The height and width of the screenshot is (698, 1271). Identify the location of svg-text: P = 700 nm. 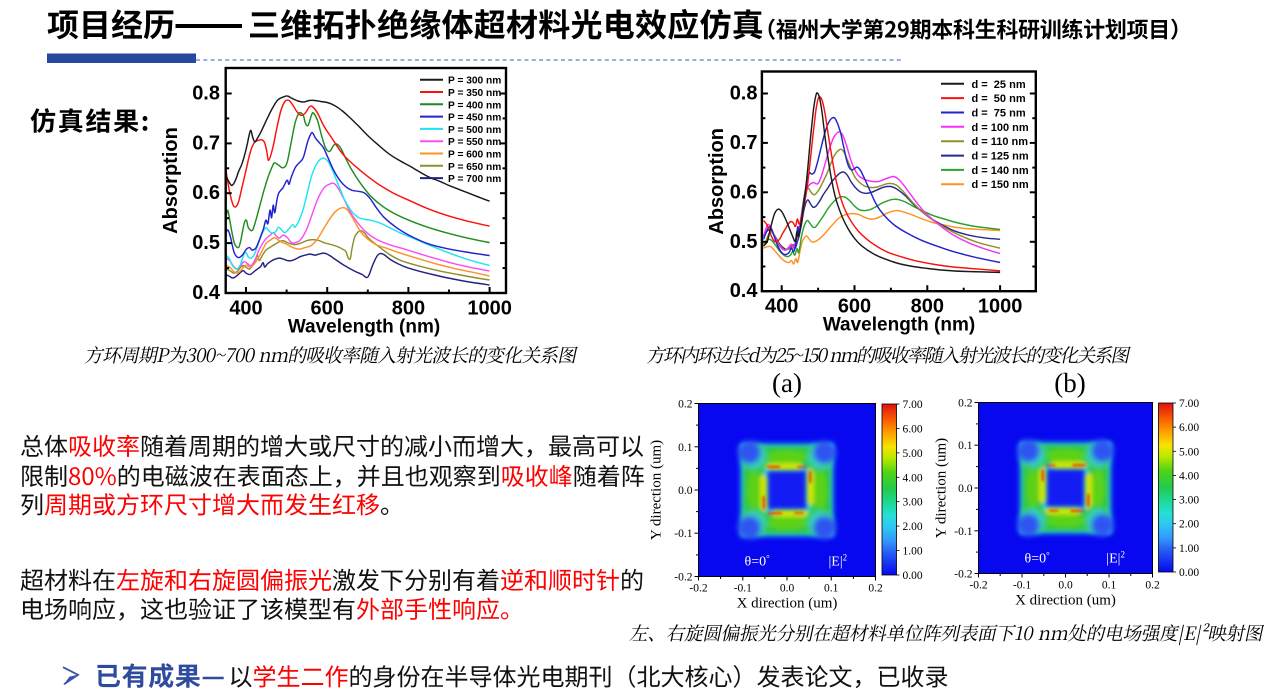
(474, 179).